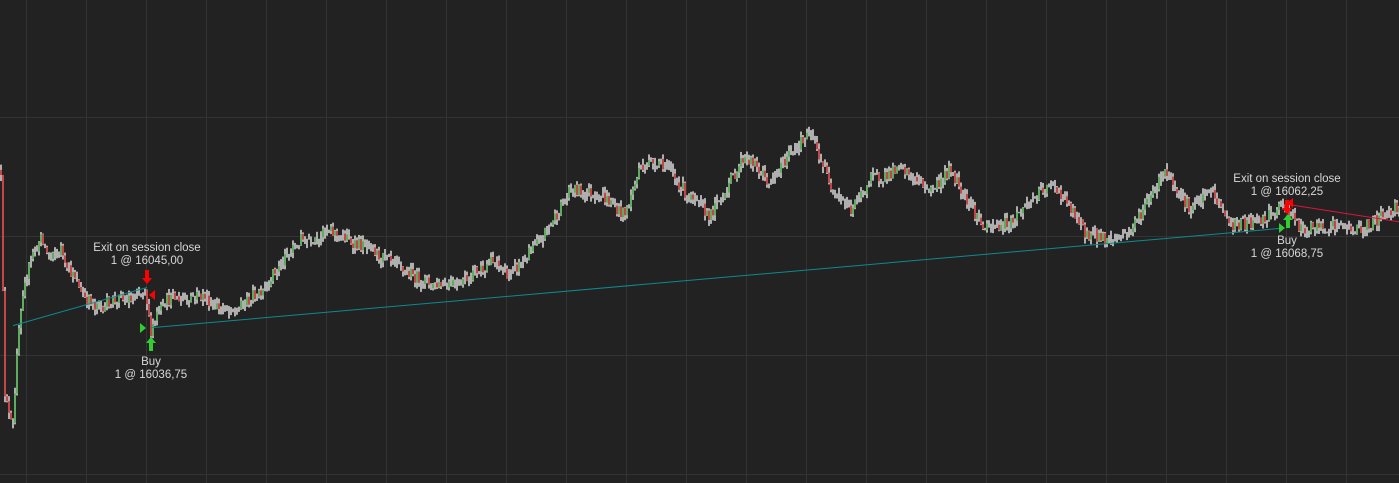 The width and height of the screenshot is (1399, 483). What do you see at coordinates (1287, 248) in the screenshot?
I see `buy-label-2: Buy 1 @ 16068,75` at bounding box center [1287, 248].